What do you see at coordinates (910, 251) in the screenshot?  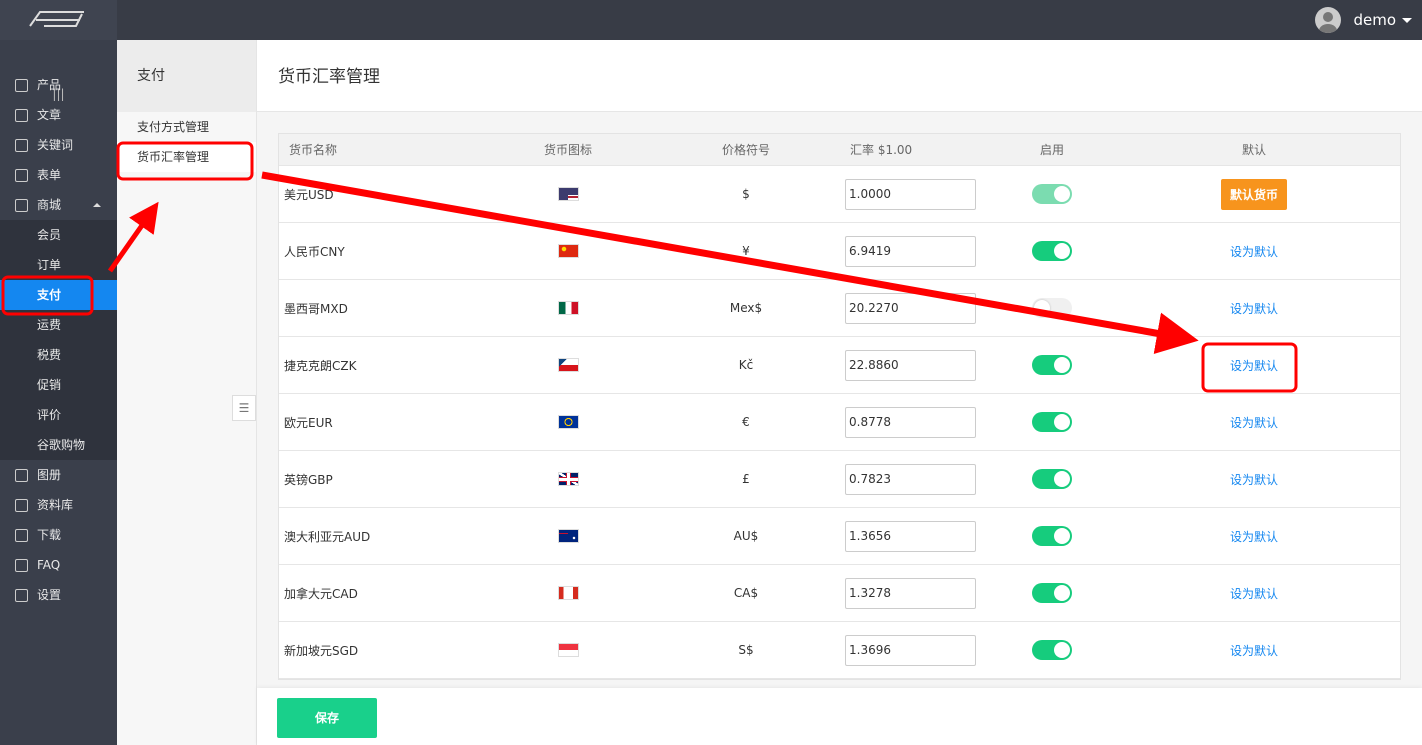 I see `rate-input: 6.9419` at bounding box center [910, 251].